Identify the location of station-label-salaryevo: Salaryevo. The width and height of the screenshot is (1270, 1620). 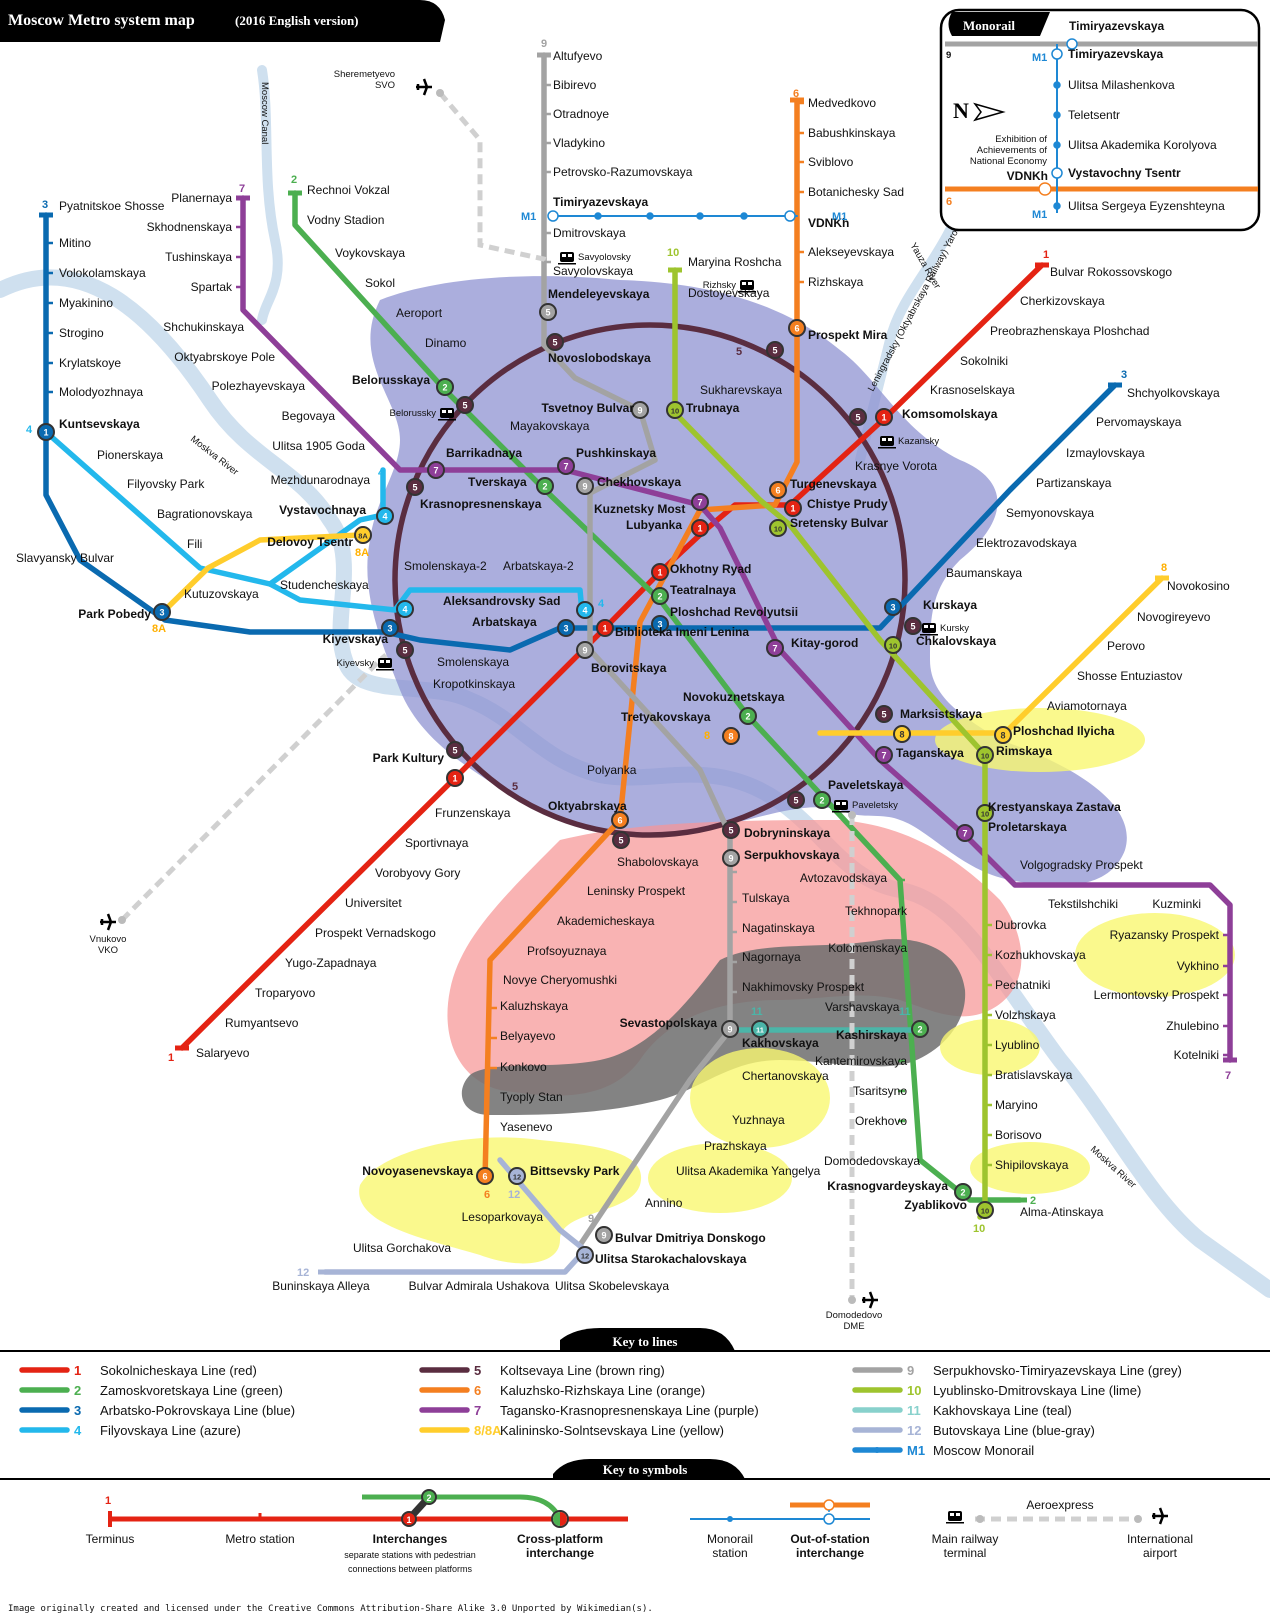
(223, 1053).